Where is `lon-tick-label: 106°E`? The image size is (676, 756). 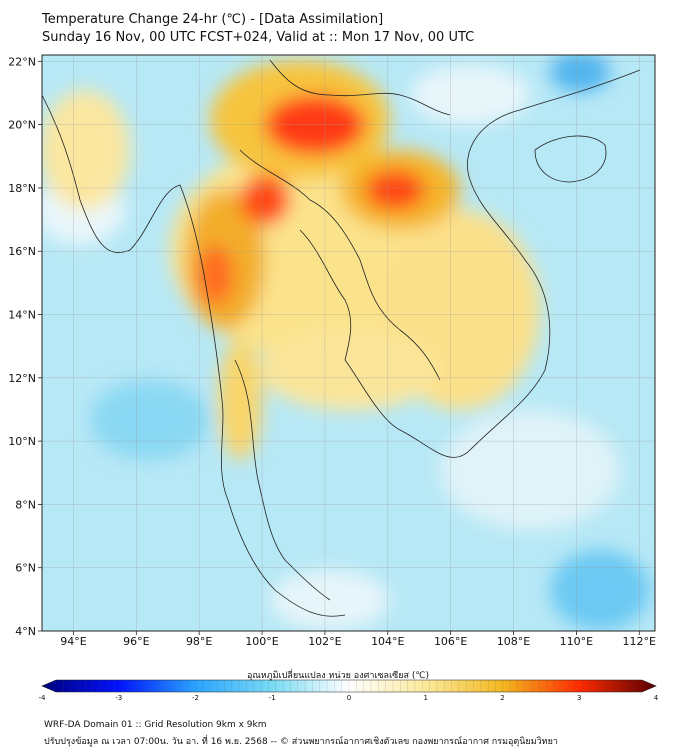
lon-tick-label: 106°E is located at coordinates (450, 641).